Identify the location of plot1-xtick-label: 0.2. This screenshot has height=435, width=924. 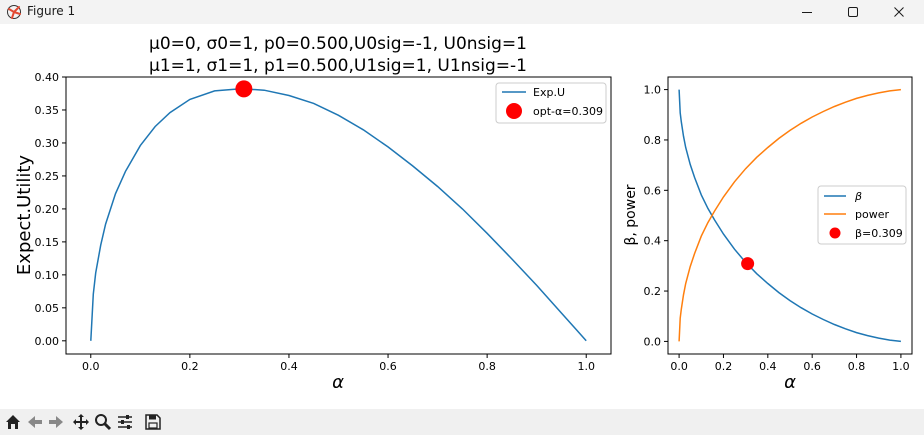
(190, 366).